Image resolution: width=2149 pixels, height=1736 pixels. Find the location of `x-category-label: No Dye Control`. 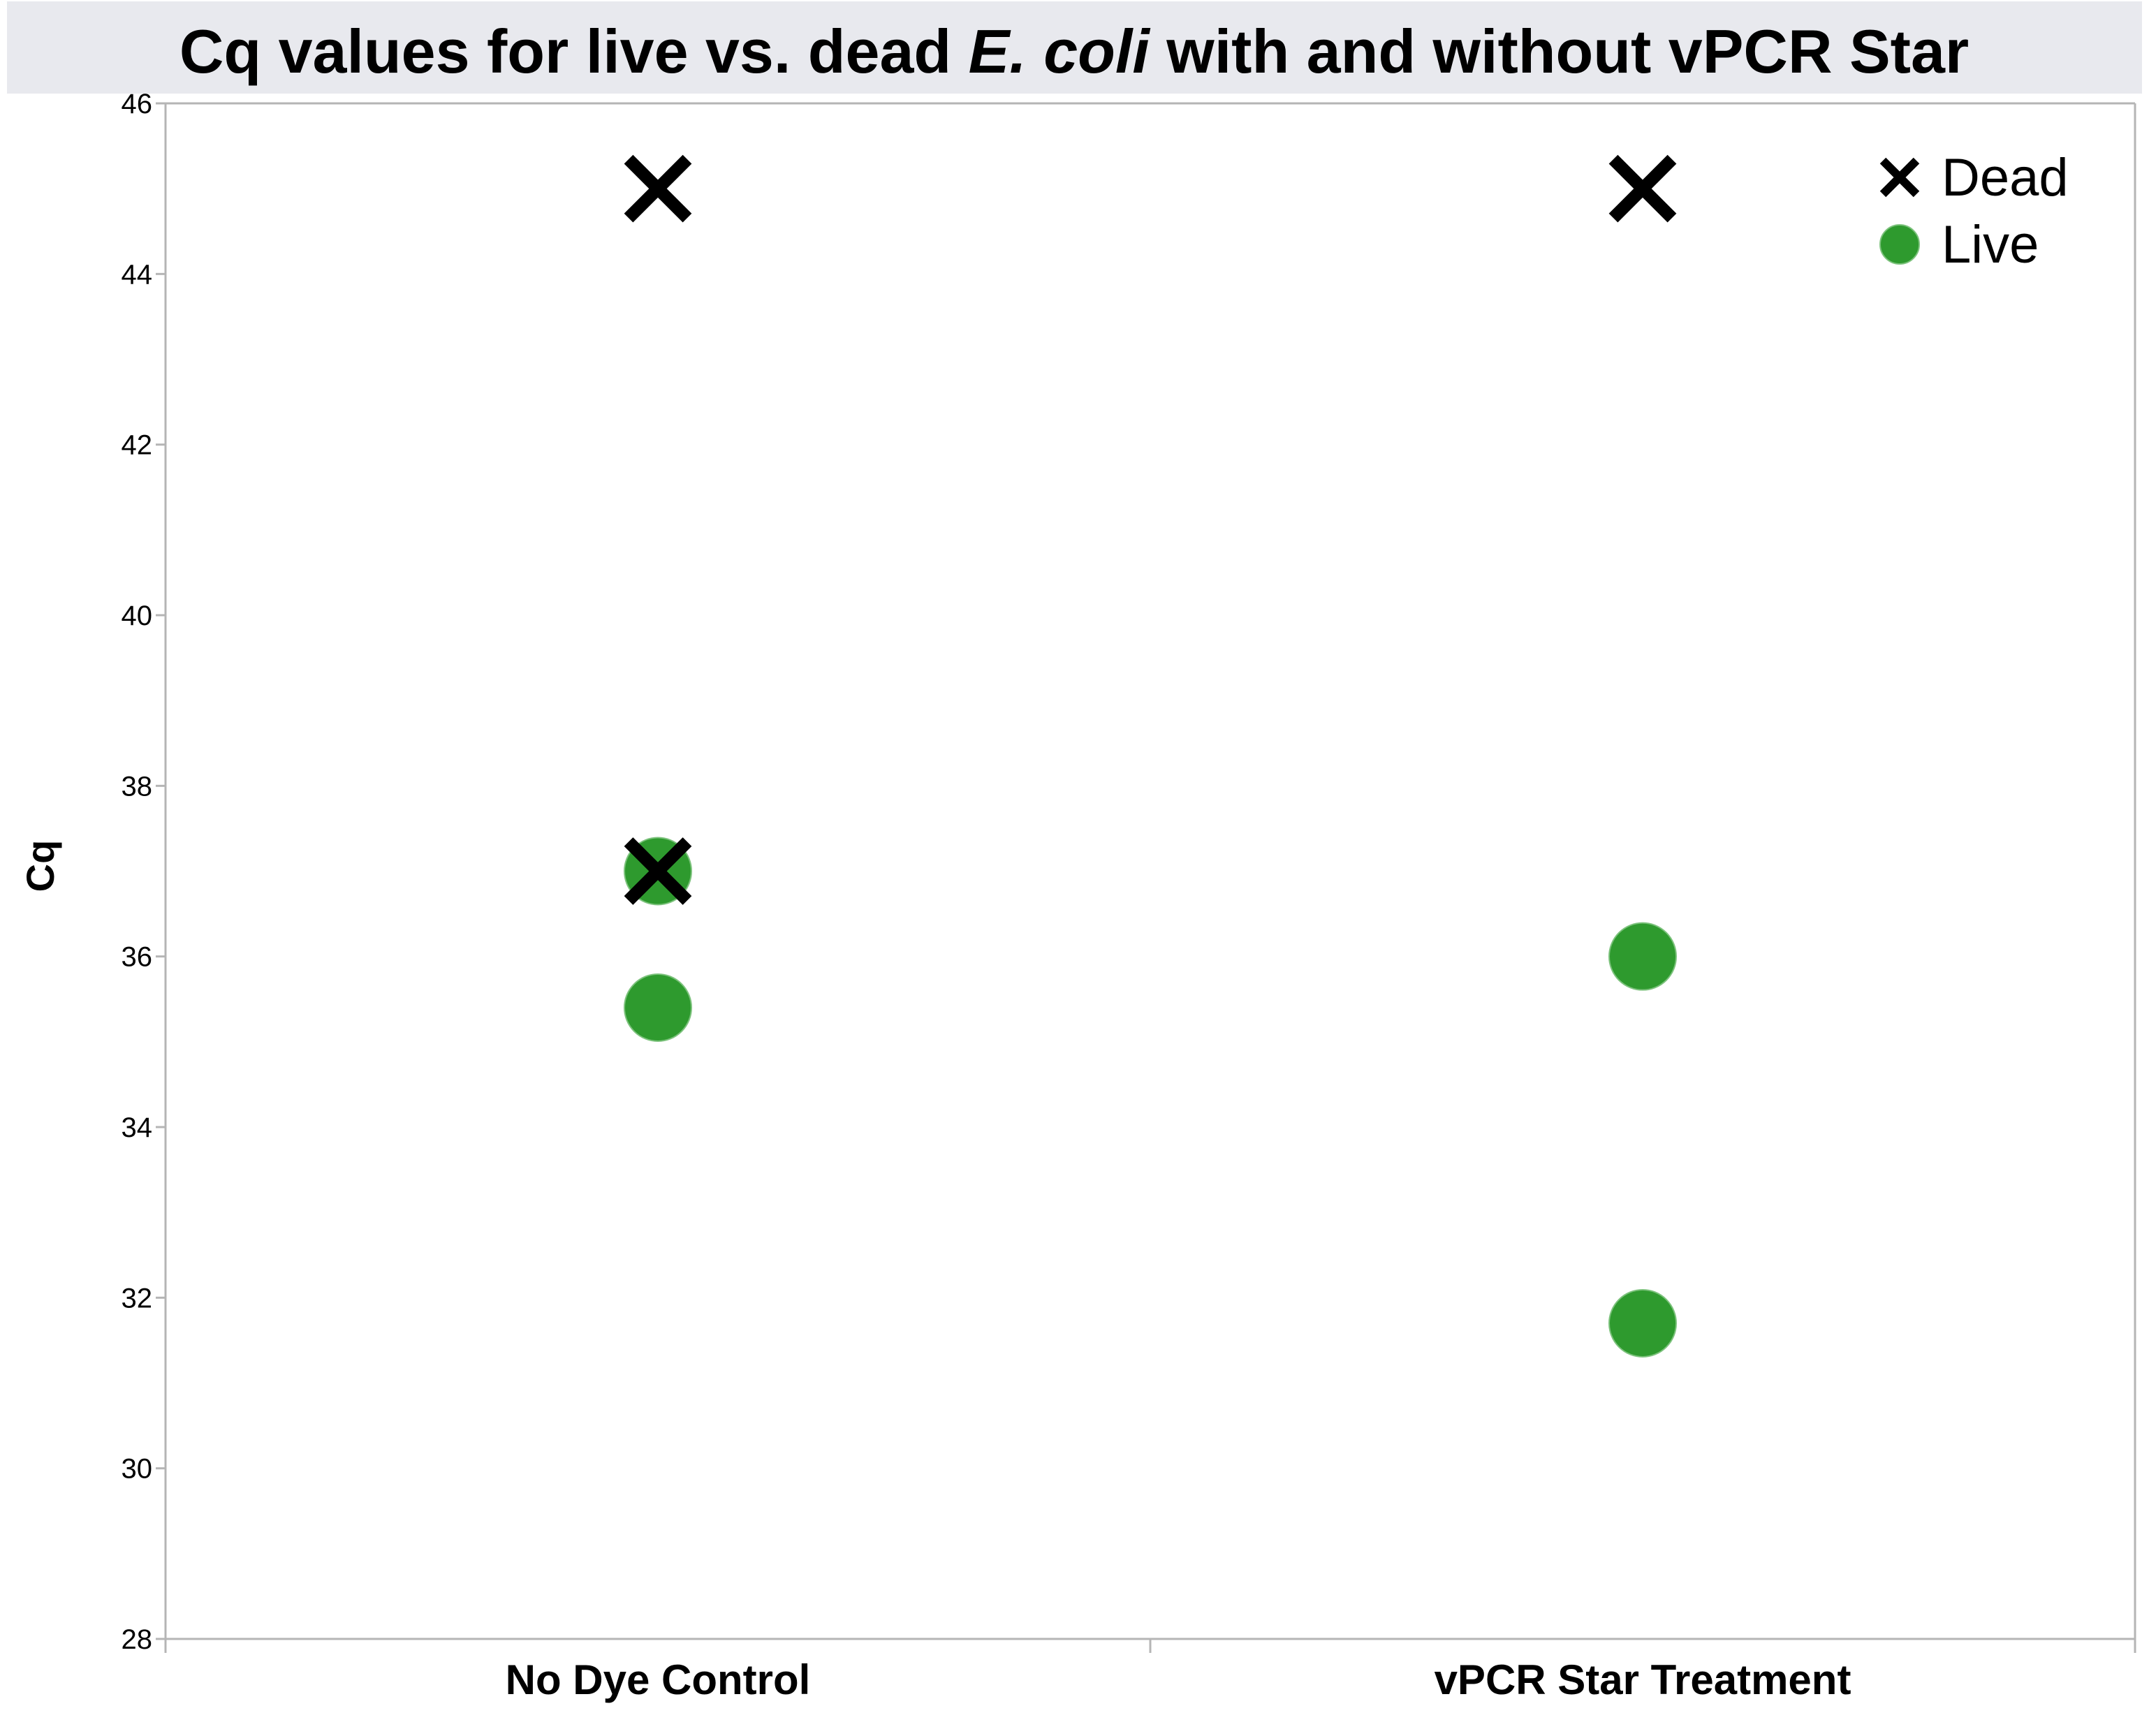

x-category-label: No Dye Control is located at coordinates (658, 1679).